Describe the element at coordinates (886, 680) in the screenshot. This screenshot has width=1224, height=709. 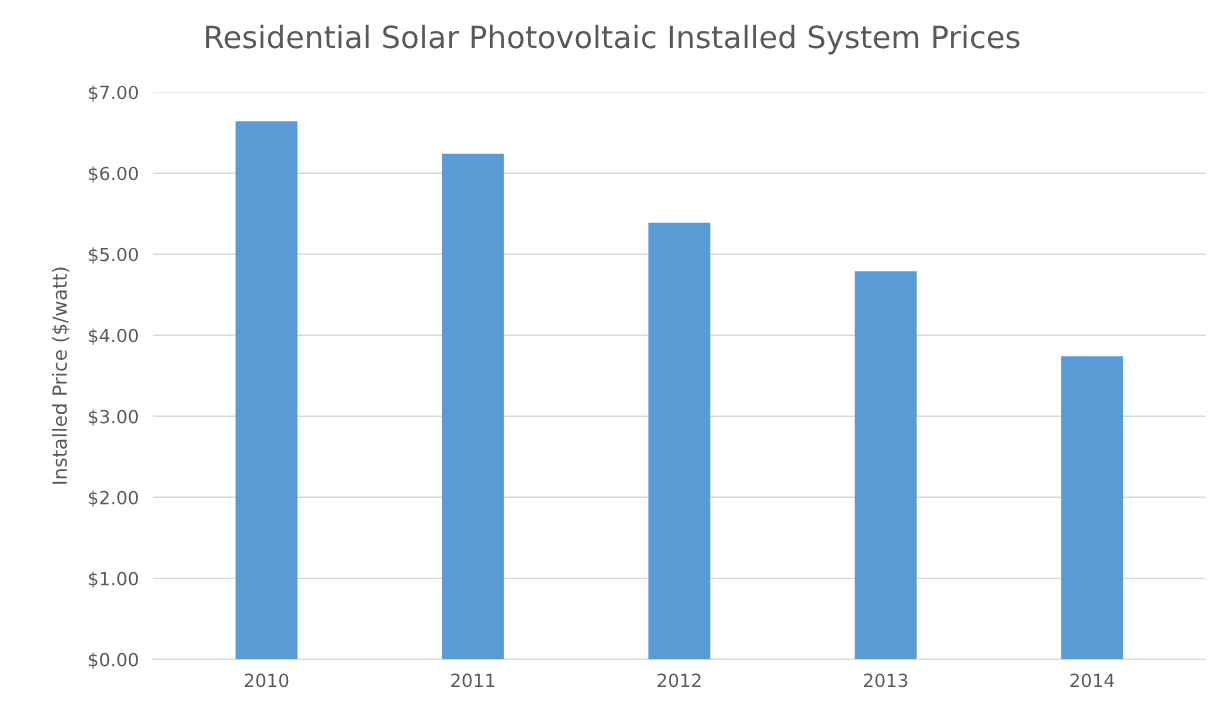
I see `x-tick-label: 2013` at that location.